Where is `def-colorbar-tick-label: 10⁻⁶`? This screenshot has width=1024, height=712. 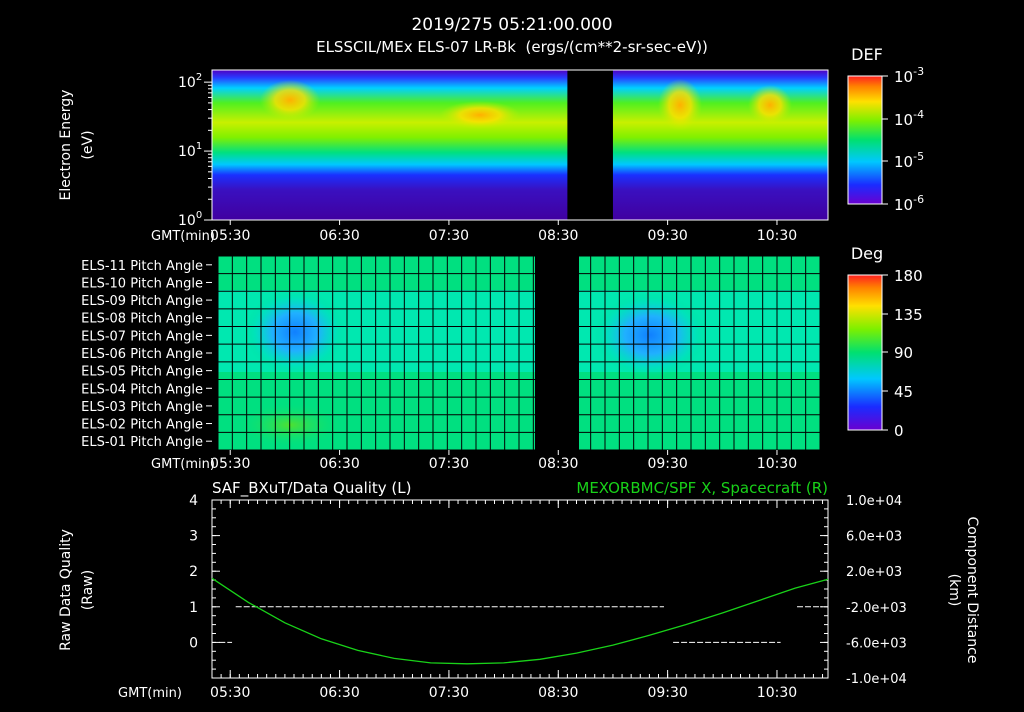 def-colorbar-tick-label: 10⁻⁶ is located at coordinates (909, 203).